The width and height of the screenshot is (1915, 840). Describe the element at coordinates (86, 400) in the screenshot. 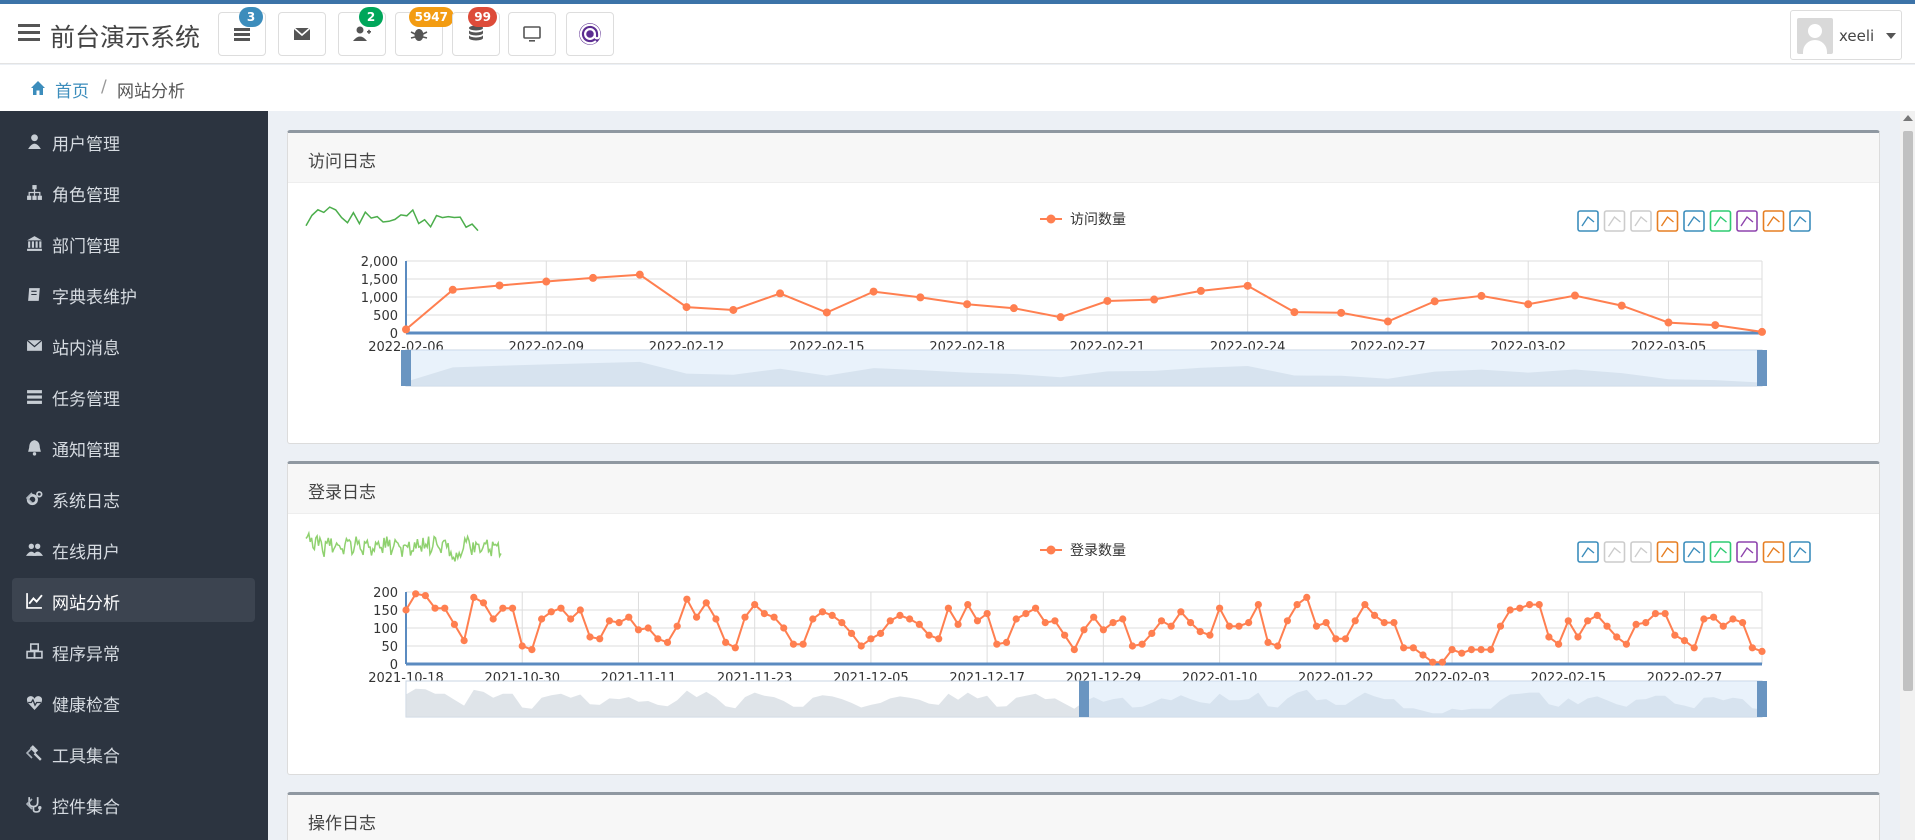

I see `sidebar-item-label: 任务管理` at that location.